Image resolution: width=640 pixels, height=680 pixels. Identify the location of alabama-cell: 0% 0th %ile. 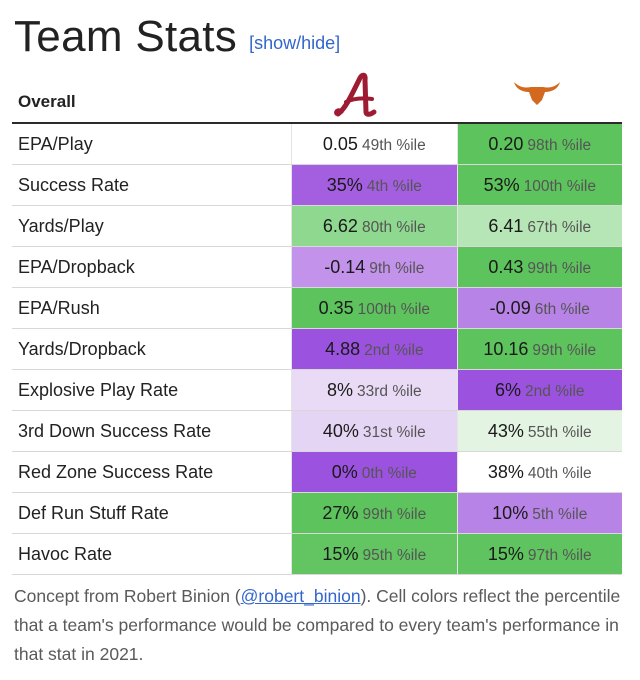
(374, 472).